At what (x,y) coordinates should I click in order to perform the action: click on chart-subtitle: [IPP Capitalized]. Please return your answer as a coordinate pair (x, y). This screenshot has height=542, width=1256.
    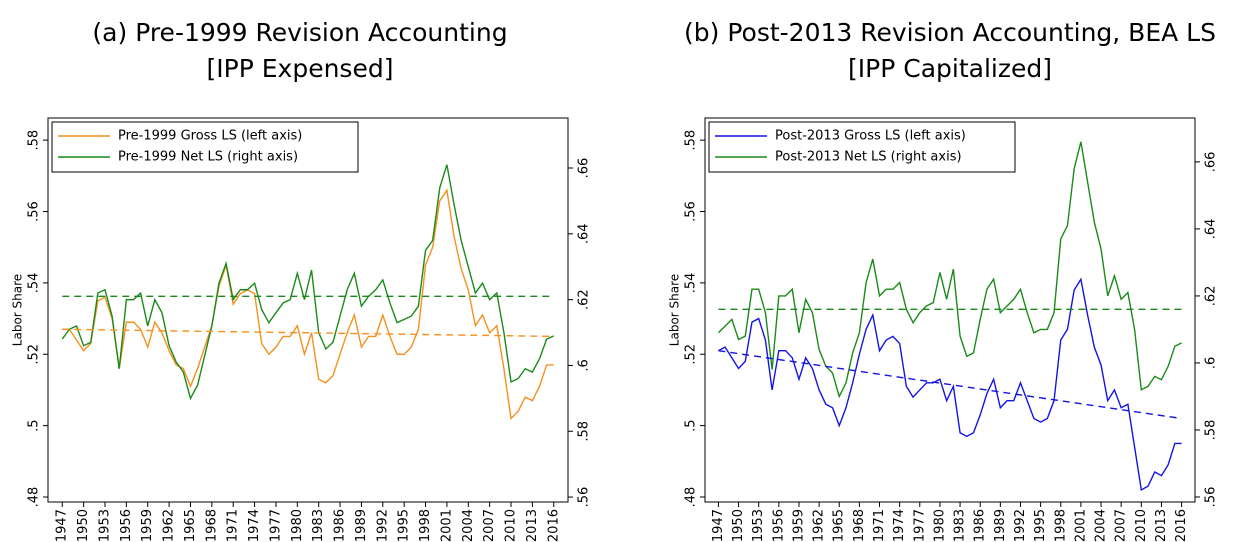
    Looking at the image, I should click on (950, 68).